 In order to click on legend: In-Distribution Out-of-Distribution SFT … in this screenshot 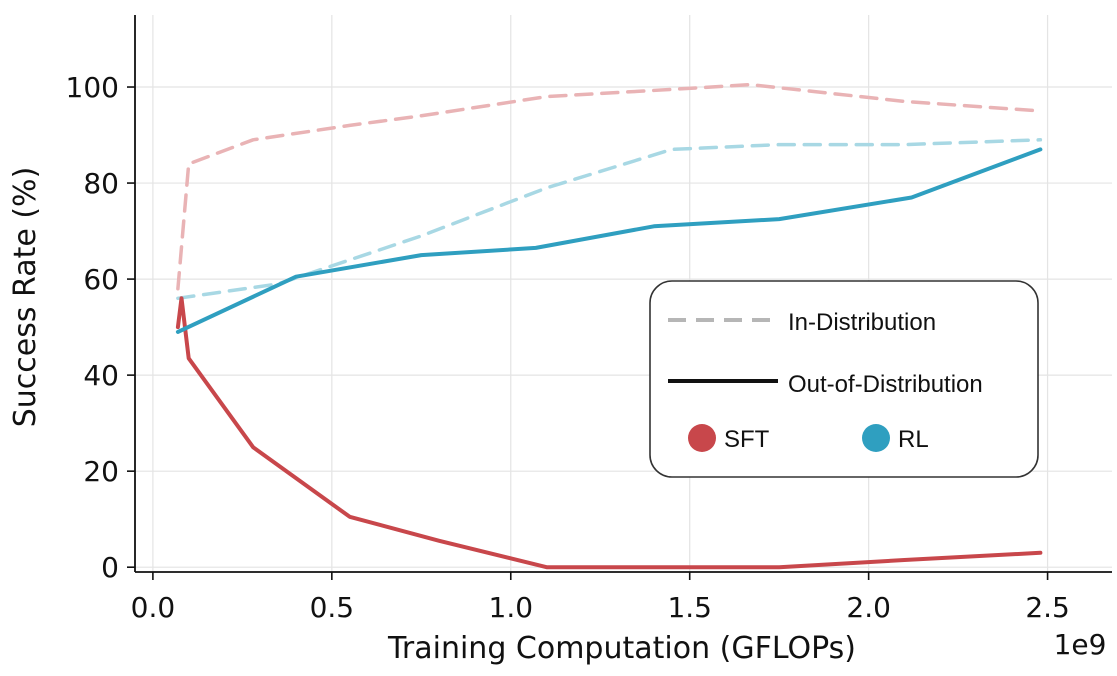, I will do `click(844, 379)`.